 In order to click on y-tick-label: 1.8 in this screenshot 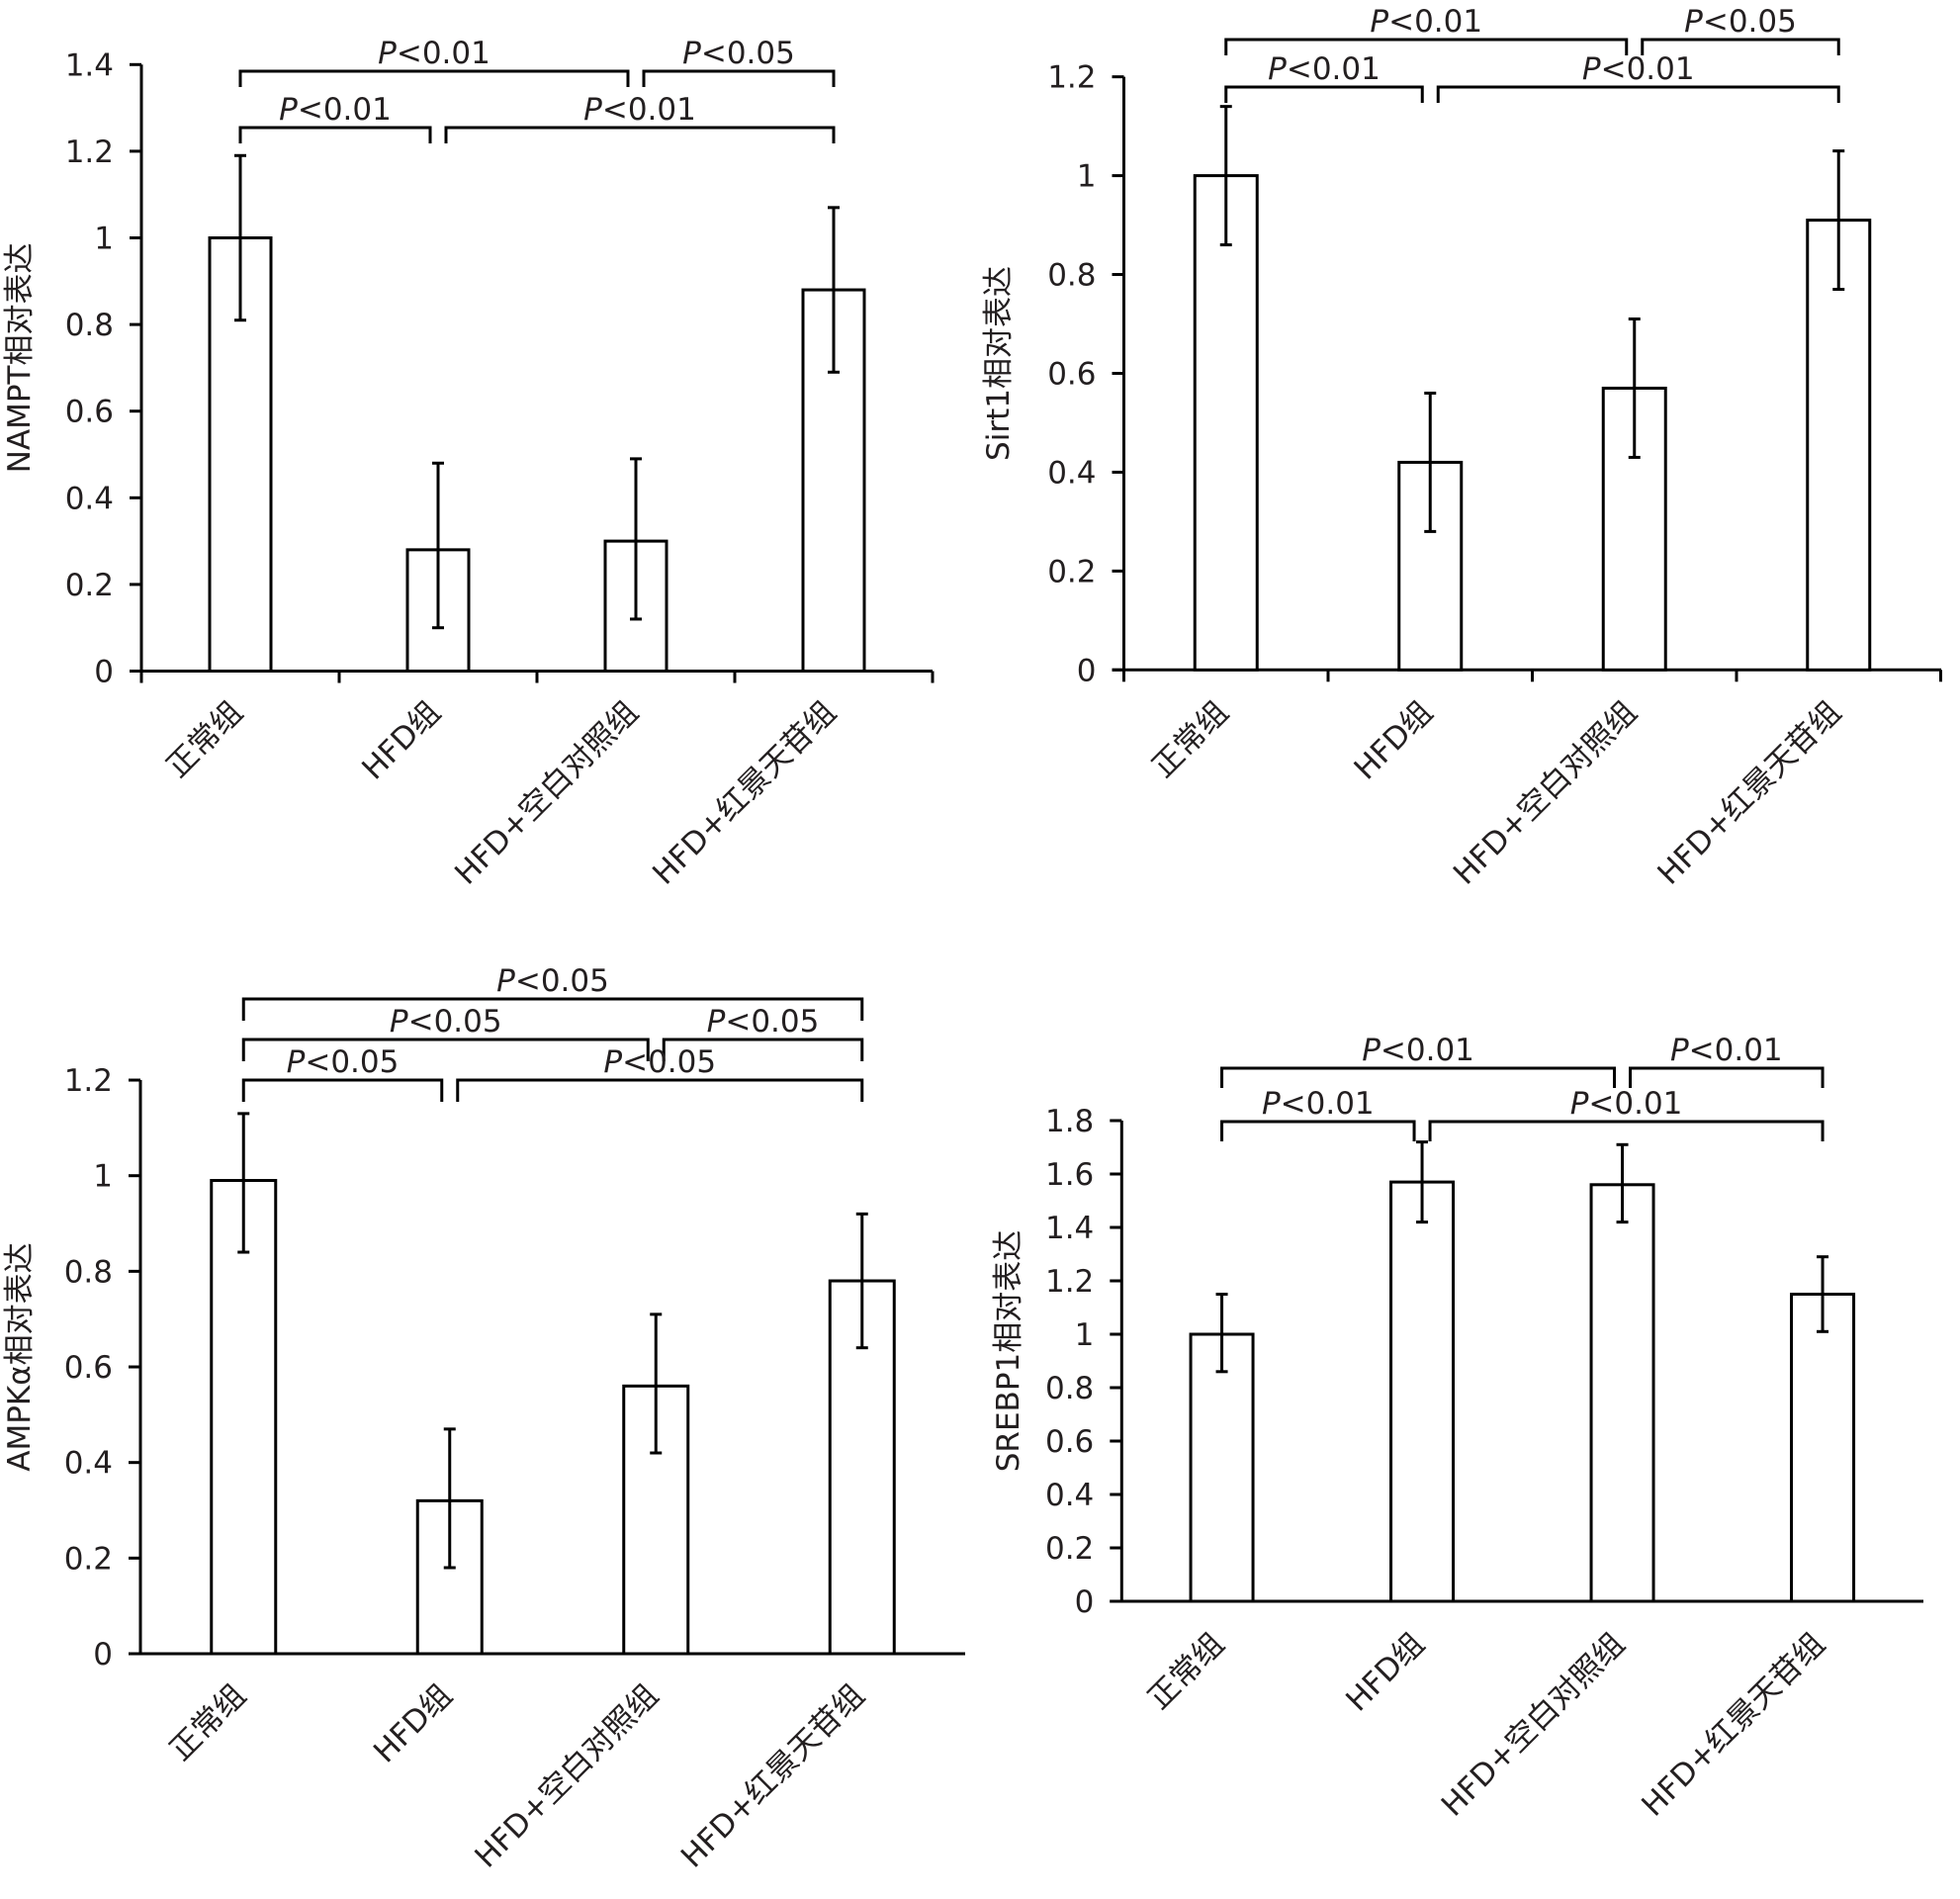, I will do `click(1070, 1121)`.